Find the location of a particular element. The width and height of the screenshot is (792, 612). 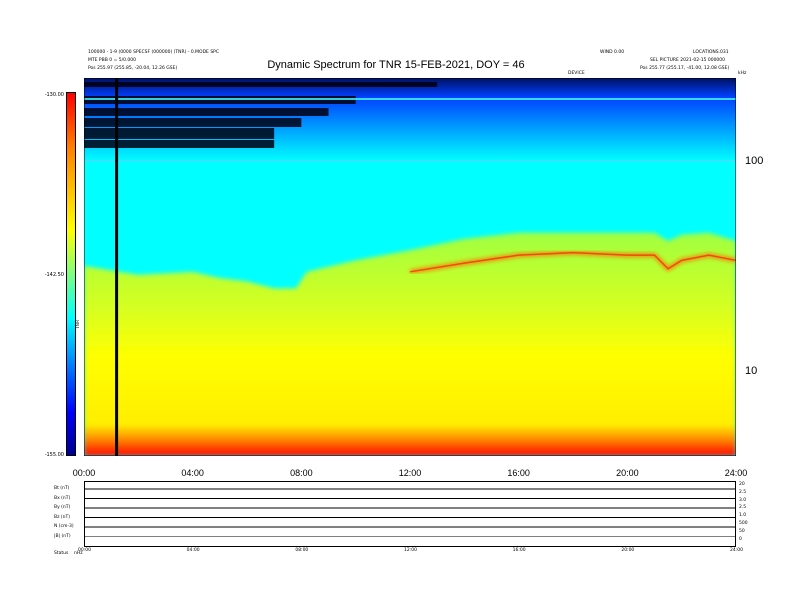

x-tick-label: 00:00 is located at coordinates (84, 473).